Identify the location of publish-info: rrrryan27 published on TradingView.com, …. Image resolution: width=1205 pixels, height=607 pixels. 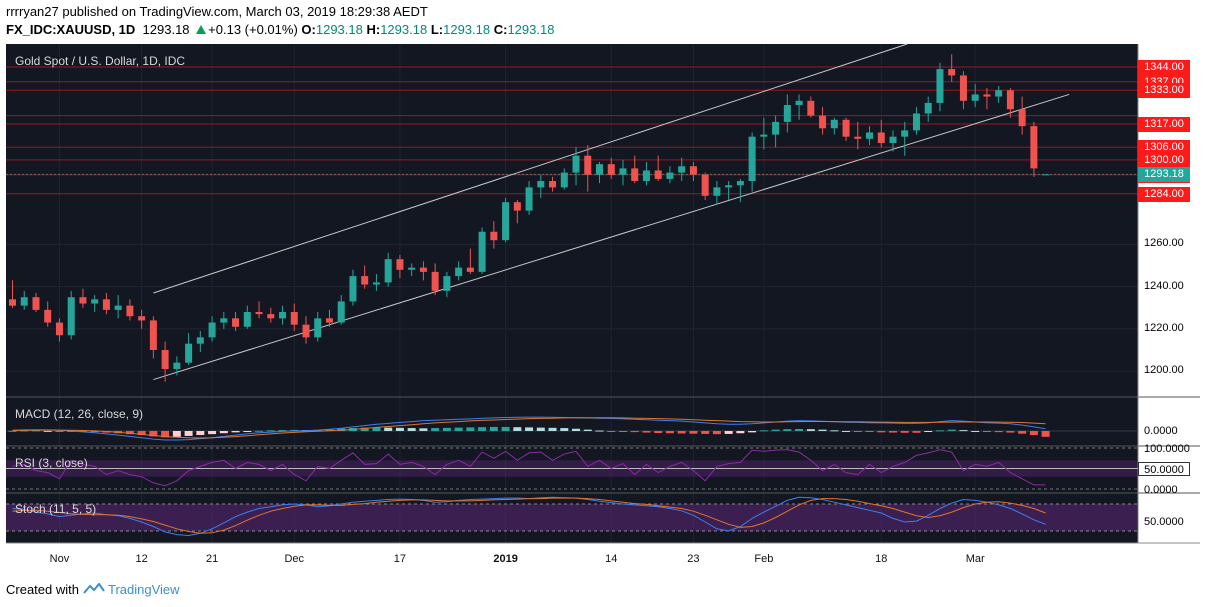
(217, 11).